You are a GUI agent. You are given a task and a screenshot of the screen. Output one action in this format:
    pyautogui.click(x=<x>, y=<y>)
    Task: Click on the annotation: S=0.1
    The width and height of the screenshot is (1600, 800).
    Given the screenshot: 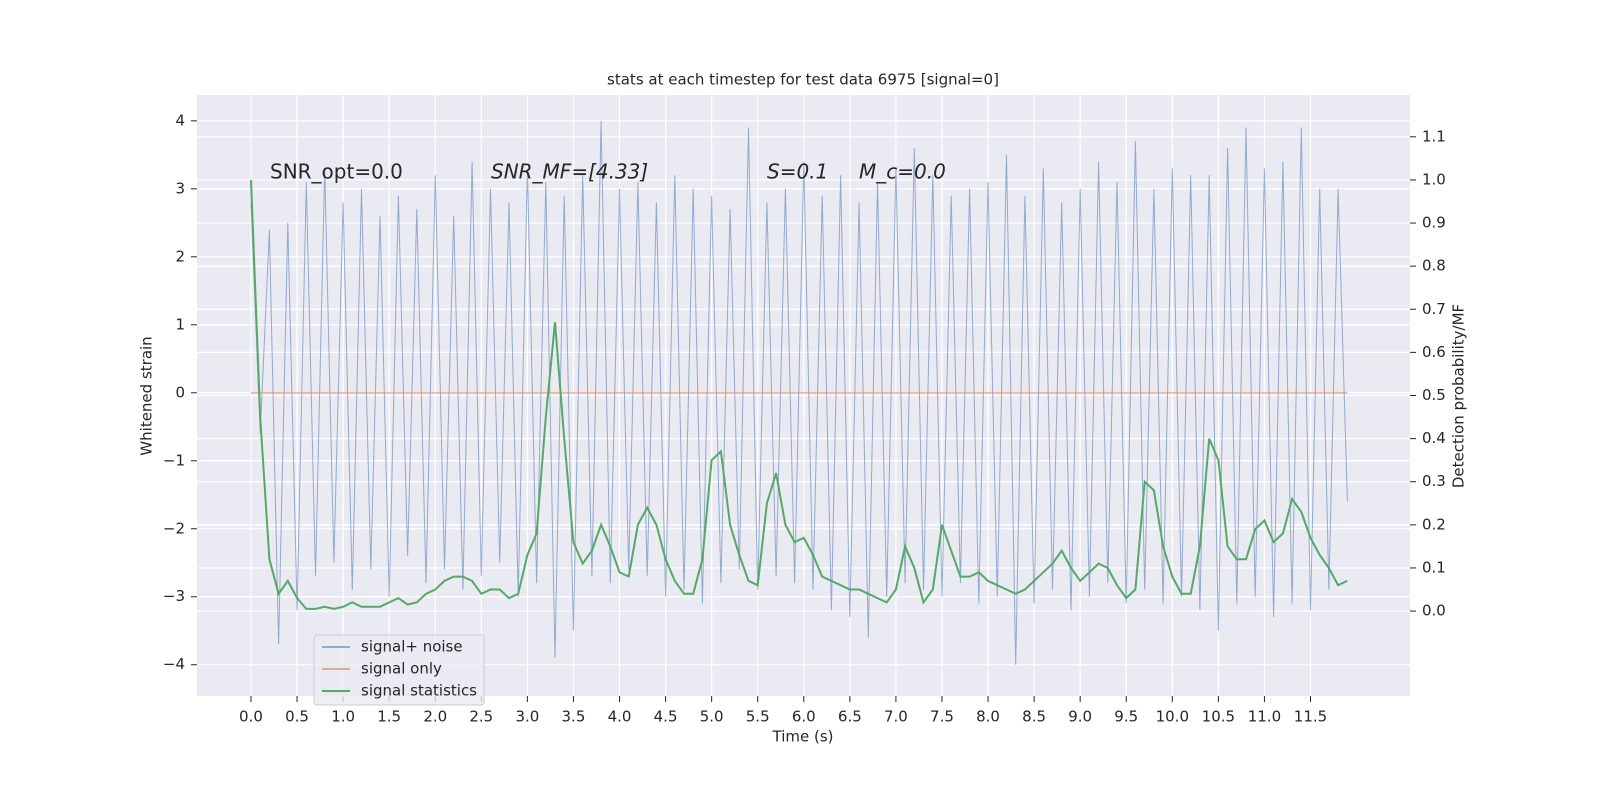 What is the action you would take?
    pyautogui.click(x=797, y=172)
    